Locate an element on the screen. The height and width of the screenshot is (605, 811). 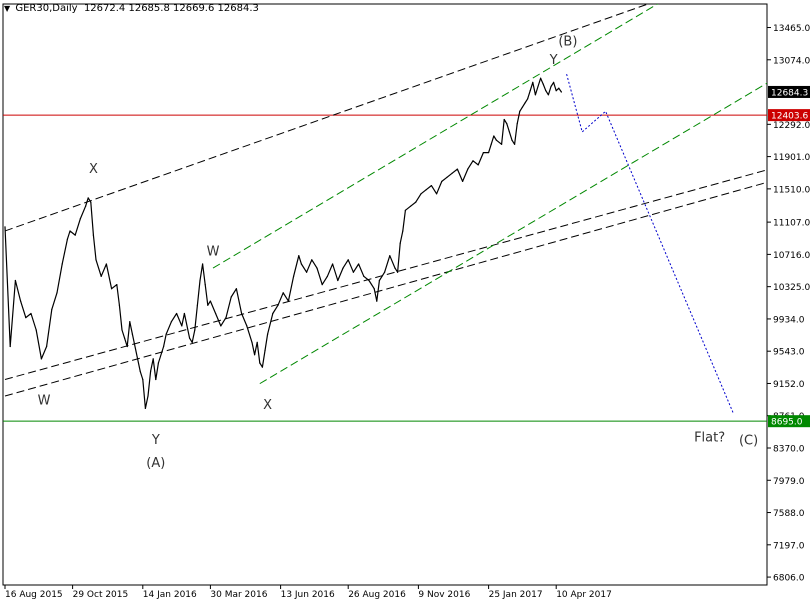
level-price-label: 8695.0 is located at coordinates (787, 423).